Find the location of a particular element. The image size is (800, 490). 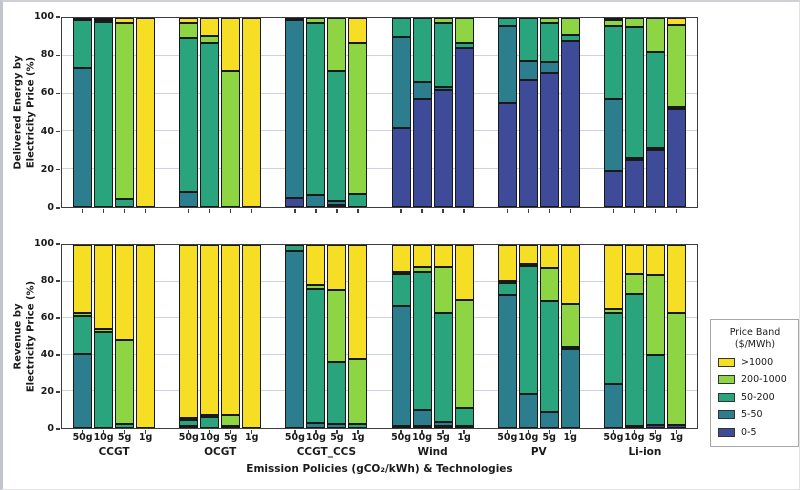

x-tick-label: 10g is located at coordinates (422, 437).